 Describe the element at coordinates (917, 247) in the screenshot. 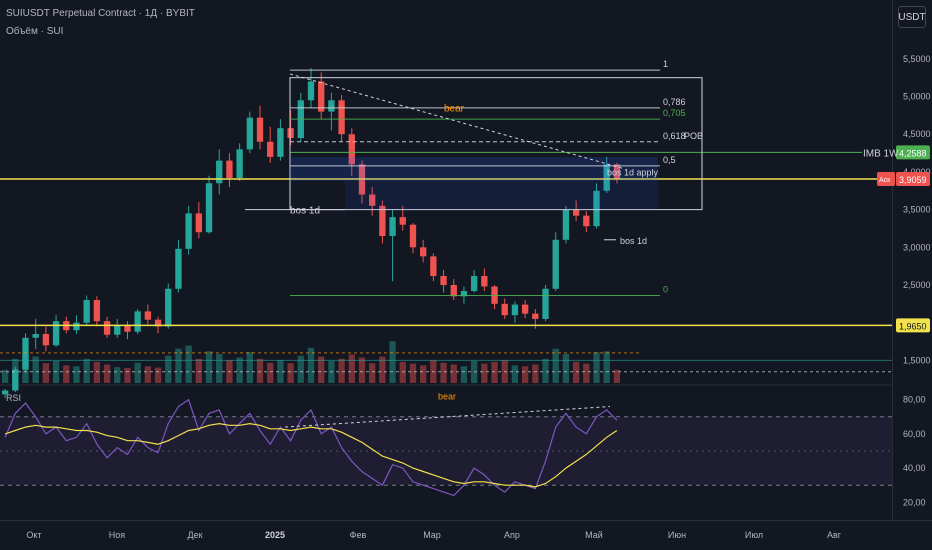

I see `price-tick: 3,0000` at that location.